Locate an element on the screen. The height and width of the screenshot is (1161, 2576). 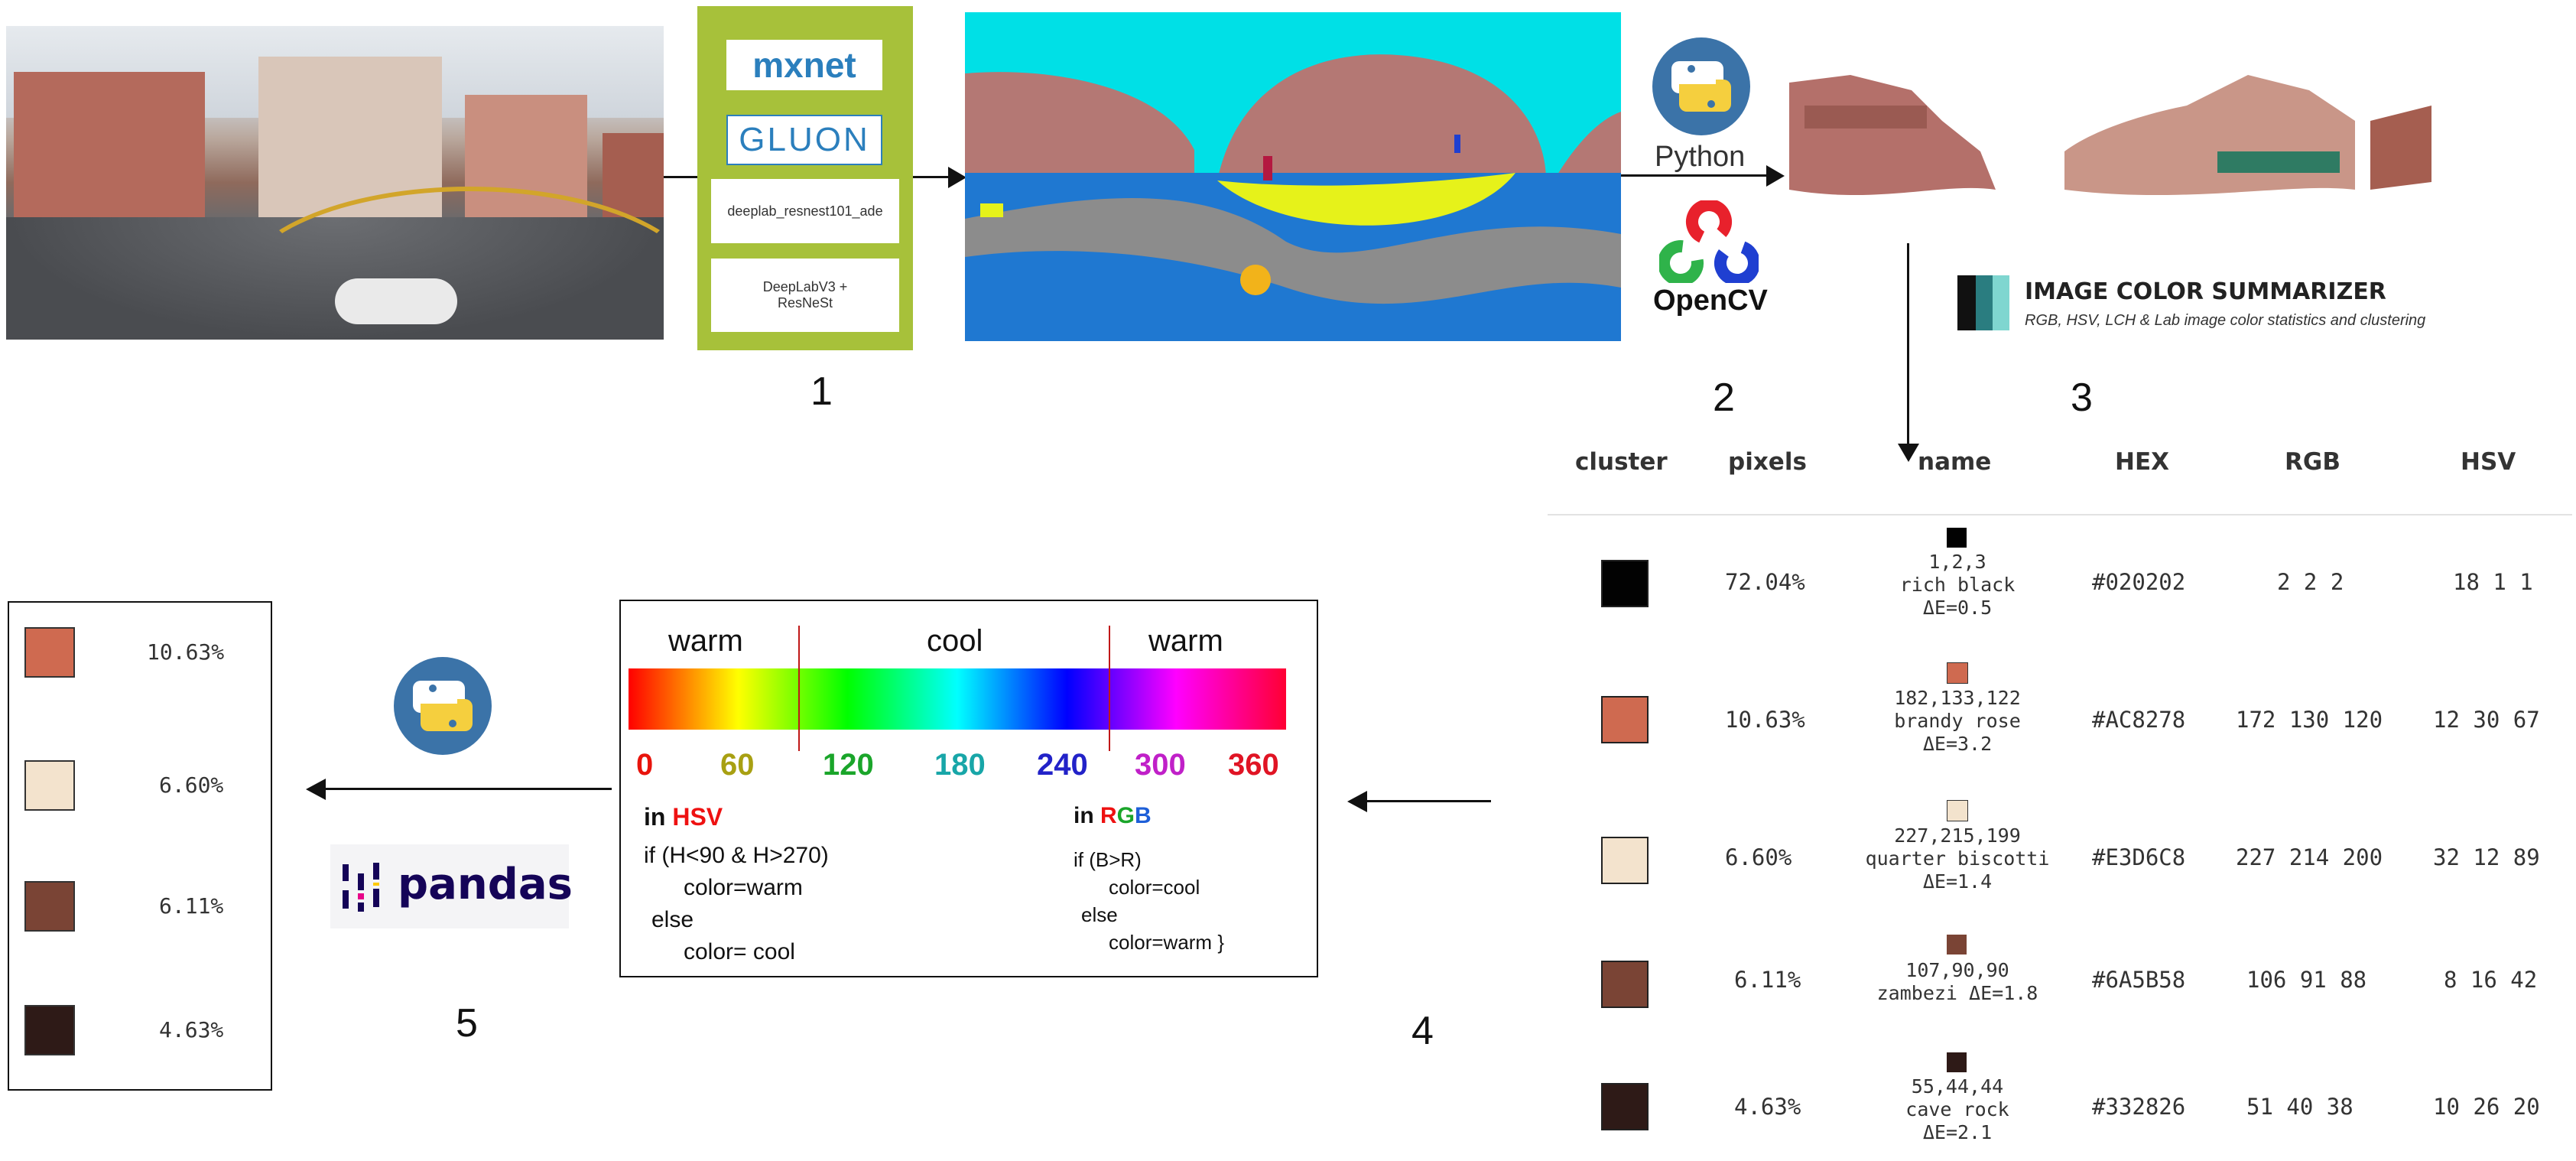
step-number-3: 3 is located at coordinates (2082, 398).